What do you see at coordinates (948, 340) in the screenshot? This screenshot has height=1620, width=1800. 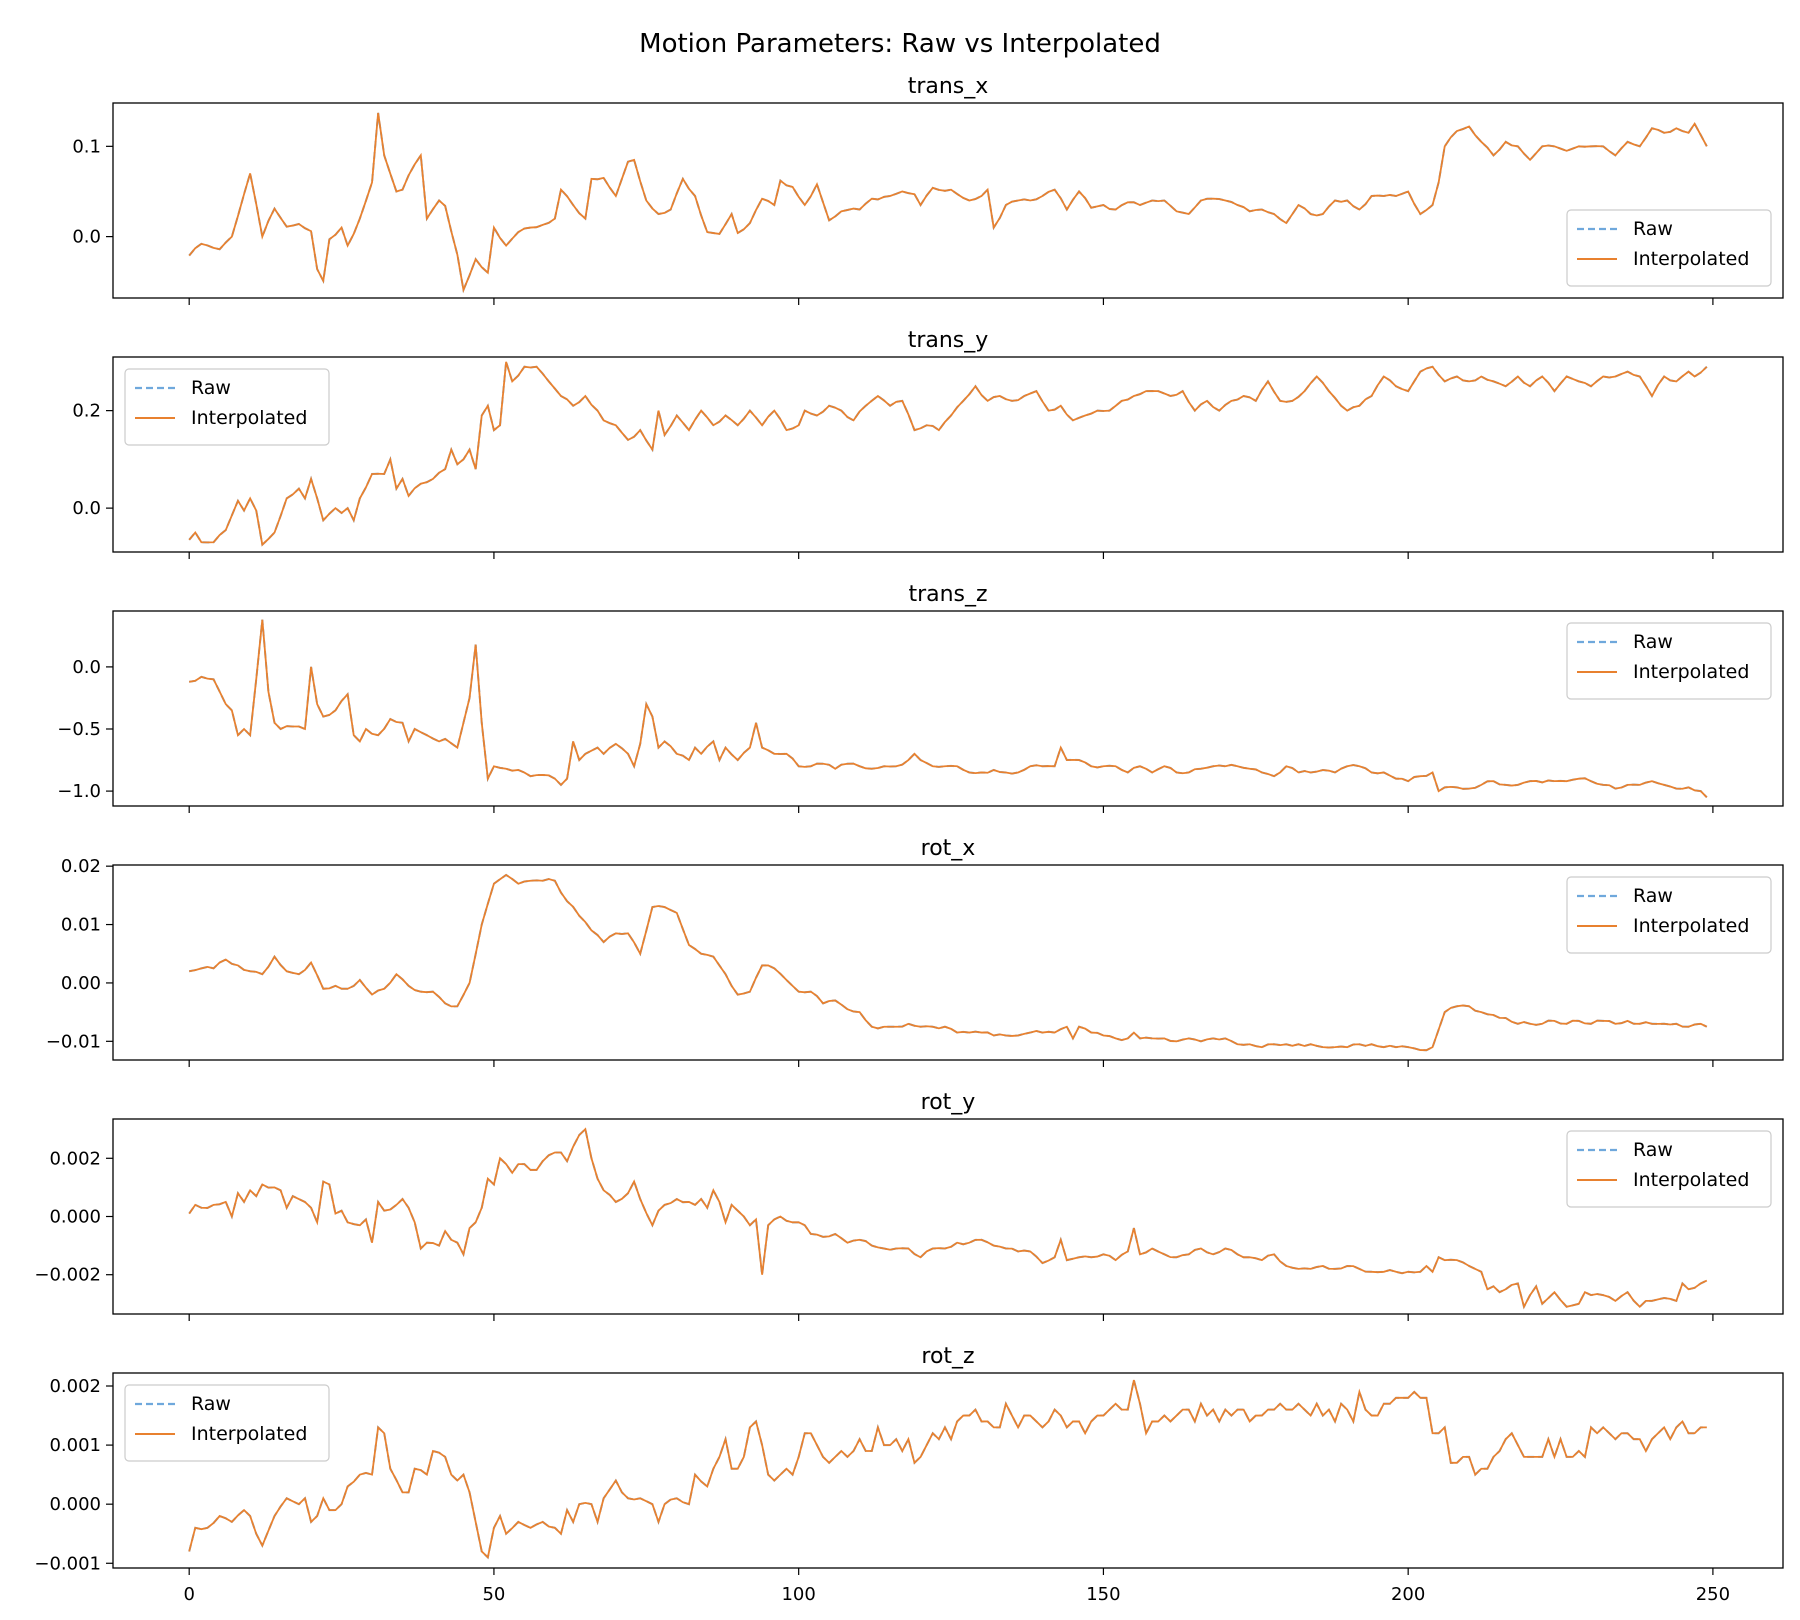 I see `panel-title: trans_y` at bounding box center [948, 340].